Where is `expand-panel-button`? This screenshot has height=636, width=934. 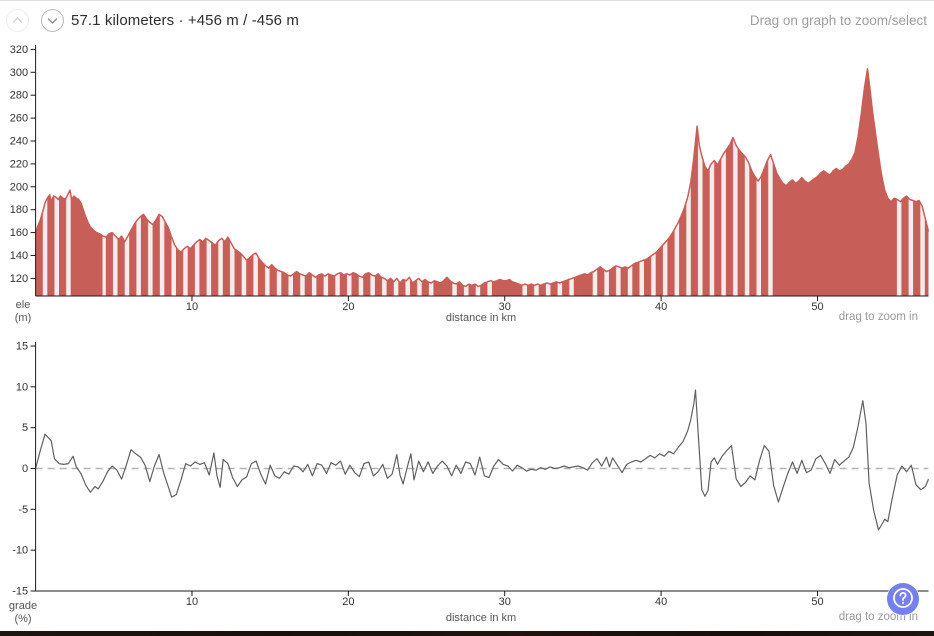
expand-panel-button is located at coordinates (52, 20).